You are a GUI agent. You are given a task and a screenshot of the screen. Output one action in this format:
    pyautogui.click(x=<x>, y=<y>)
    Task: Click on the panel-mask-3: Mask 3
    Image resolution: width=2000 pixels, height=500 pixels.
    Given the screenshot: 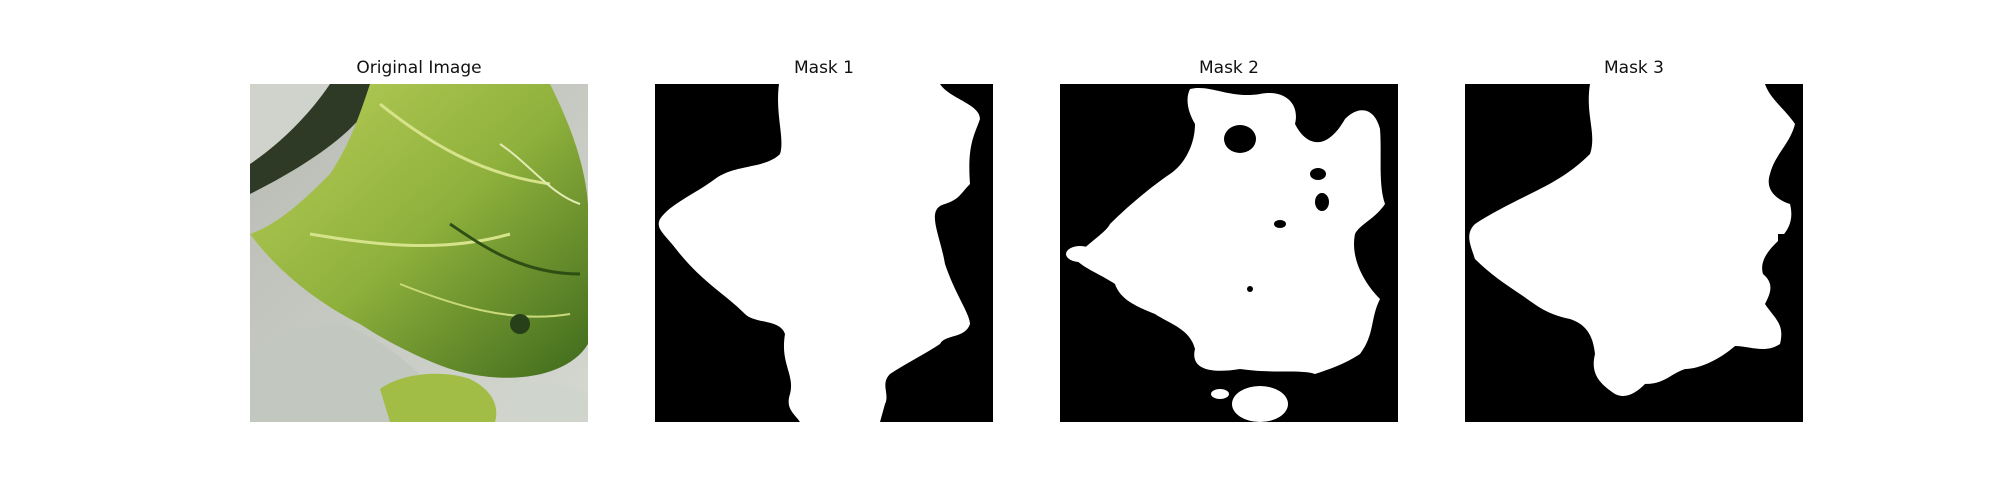 What is the action you would take?
    pyautogui.click(x=1634, y=239)
    